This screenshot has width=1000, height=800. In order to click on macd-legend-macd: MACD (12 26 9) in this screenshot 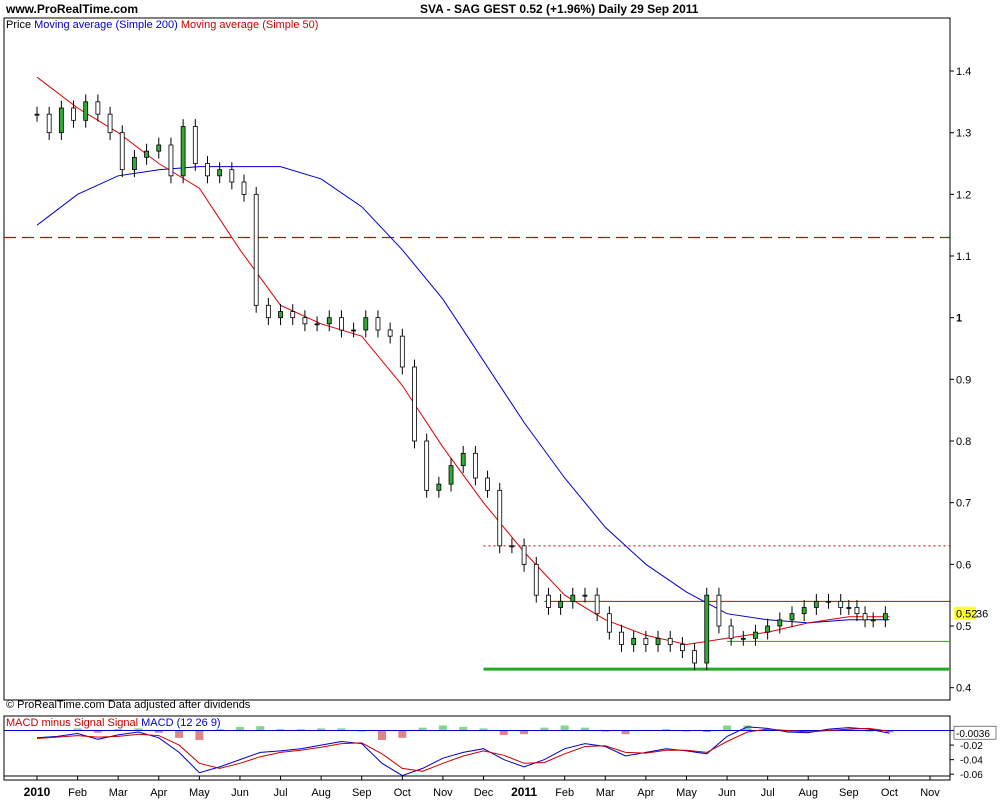, I will do `click(181, 723)`.